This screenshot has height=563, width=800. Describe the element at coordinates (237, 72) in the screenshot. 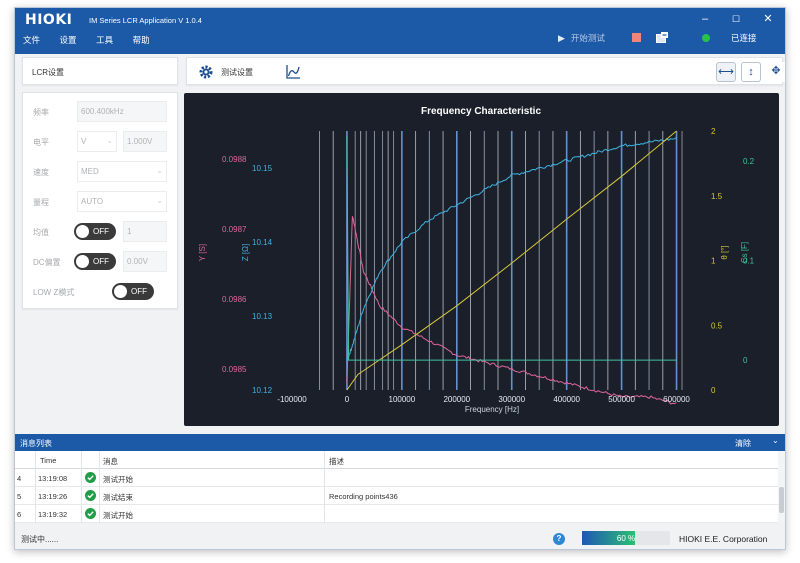

I see `test-settings-label: 测试设置` at that location.